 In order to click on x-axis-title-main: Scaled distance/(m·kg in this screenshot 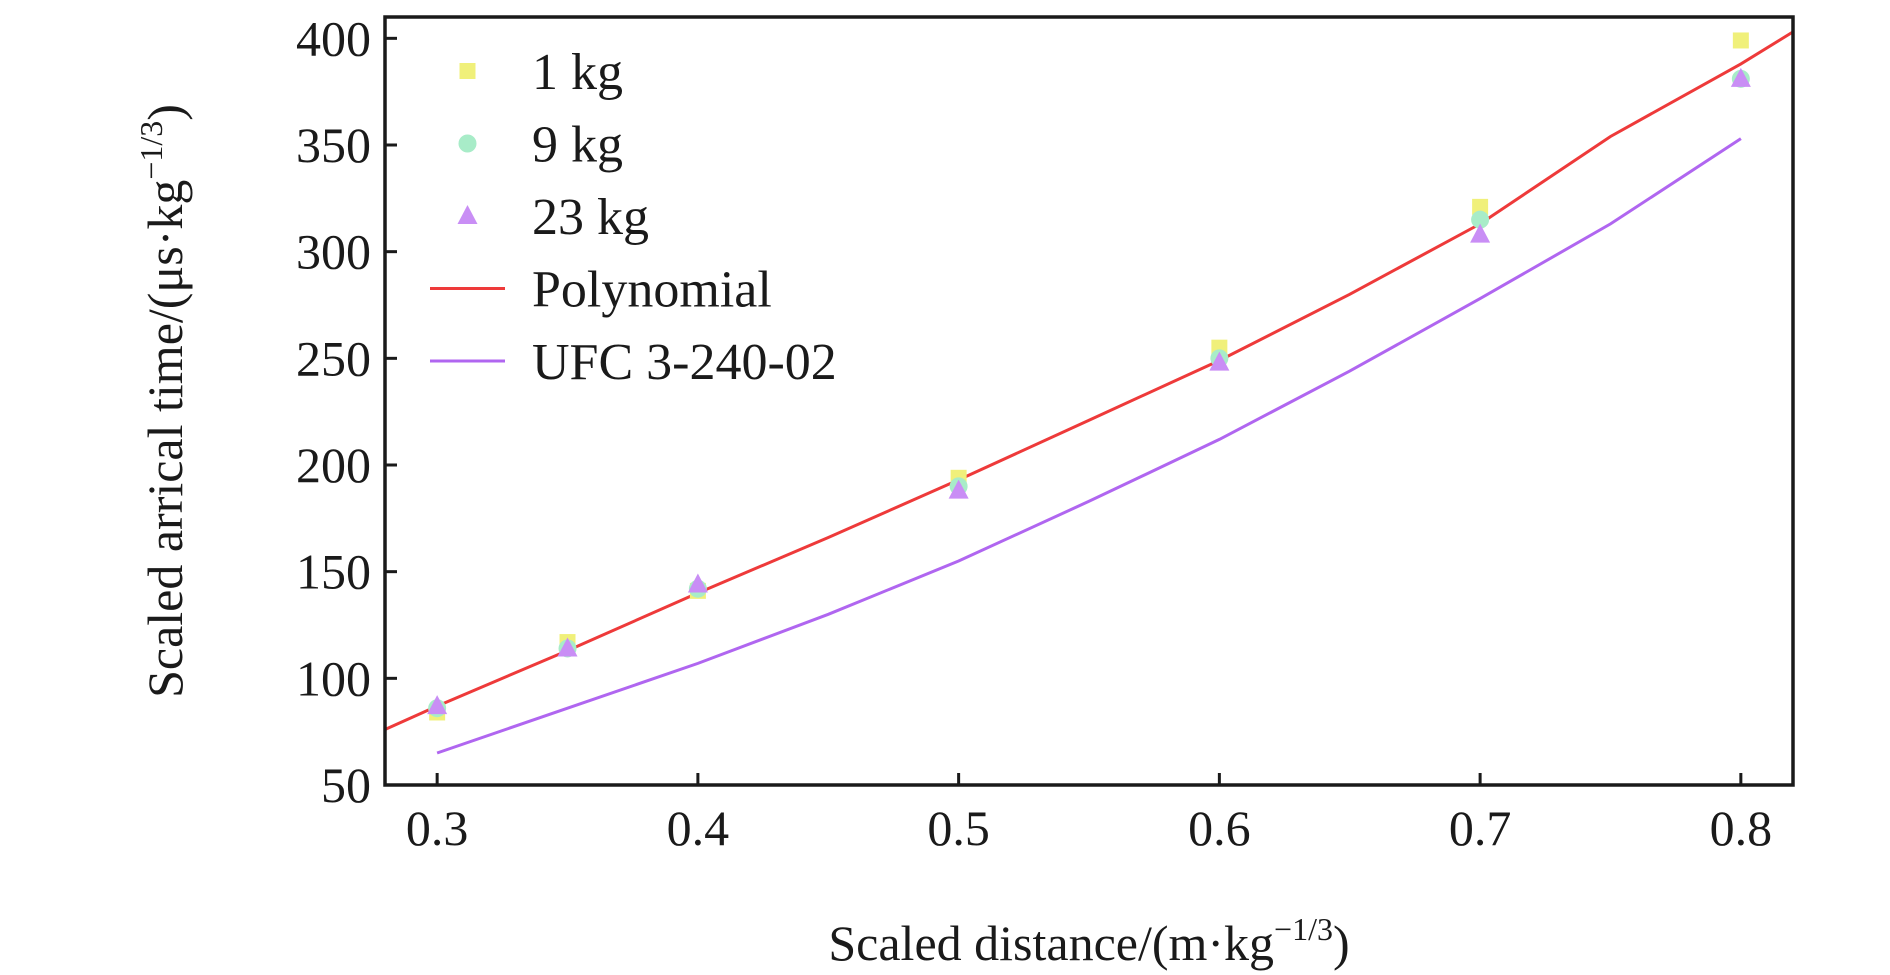, I will do `click(1051, 943)`.